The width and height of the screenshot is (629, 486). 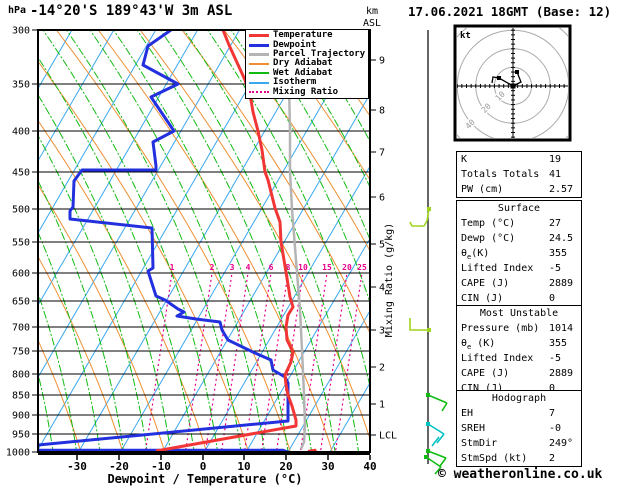 I want to click on data-table: Hodograph EH 7 SREH -0 StmDir 249° StmSpd (kt) 2, so click(x=519, y=428).